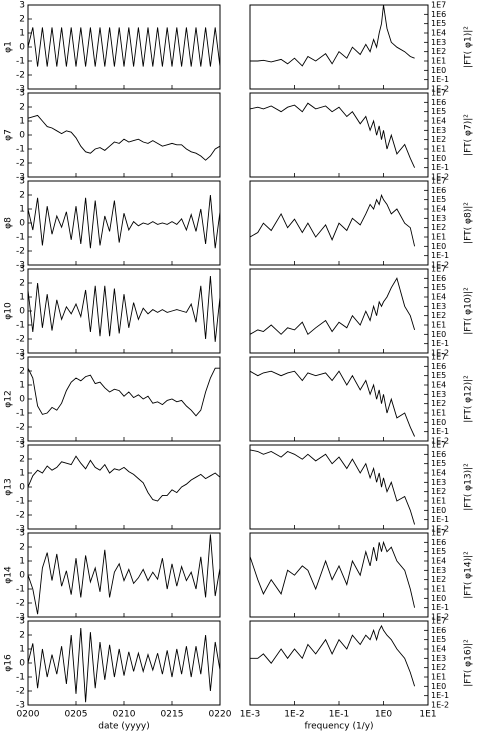 The width and height of the screenshot is (482, 733). What do you see at coordinates (123, 727) in the screenshot?
I see `x-axis-label: date (yyyy)` at bounding box center [123, 727].